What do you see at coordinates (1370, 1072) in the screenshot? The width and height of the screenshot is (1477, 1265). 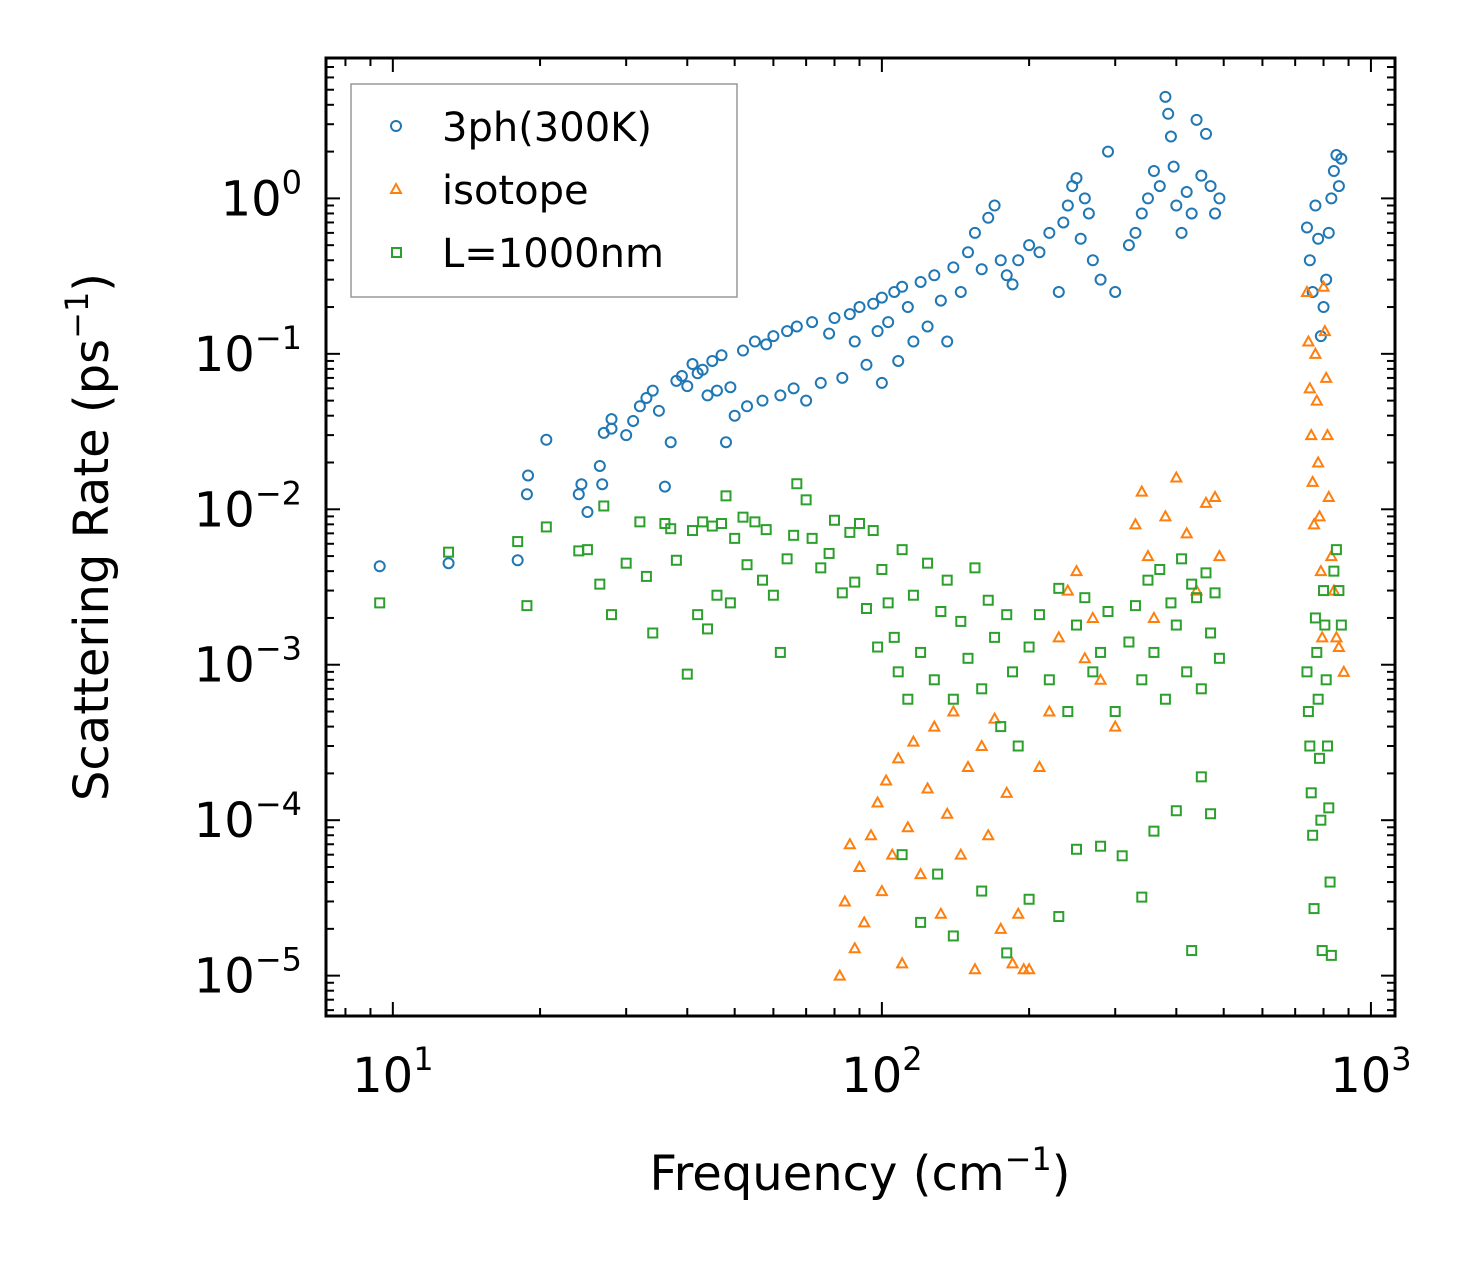 I see `x-tick-label: 10³` at bounding box center [1370, 1072].